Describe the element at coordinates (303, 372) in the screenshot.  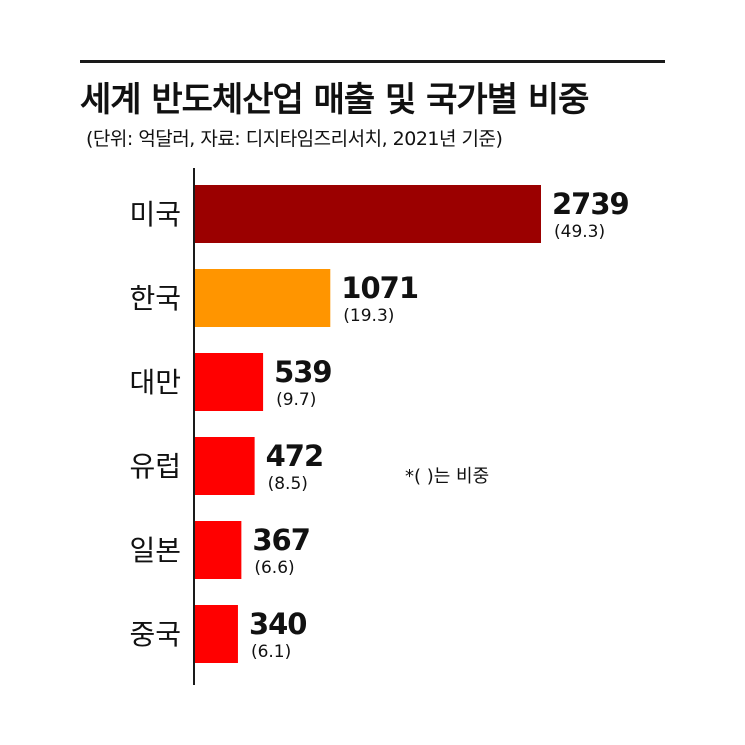
I see `bar-value-label: 539` at that location.